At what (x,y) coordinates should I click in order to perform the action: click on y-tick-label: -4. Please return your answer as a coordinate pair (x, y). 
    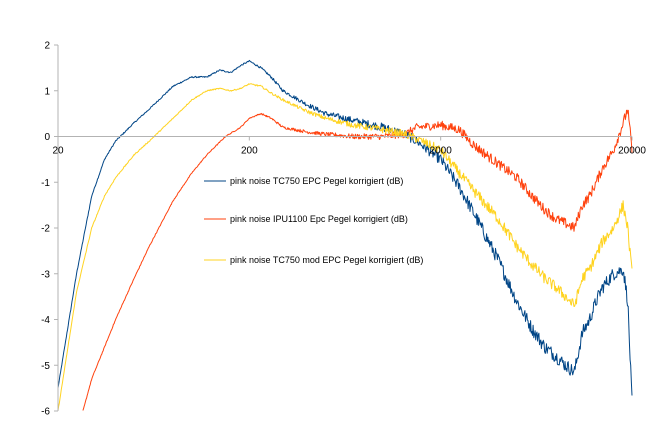
    Looking at the image, I should click on (45, 320).